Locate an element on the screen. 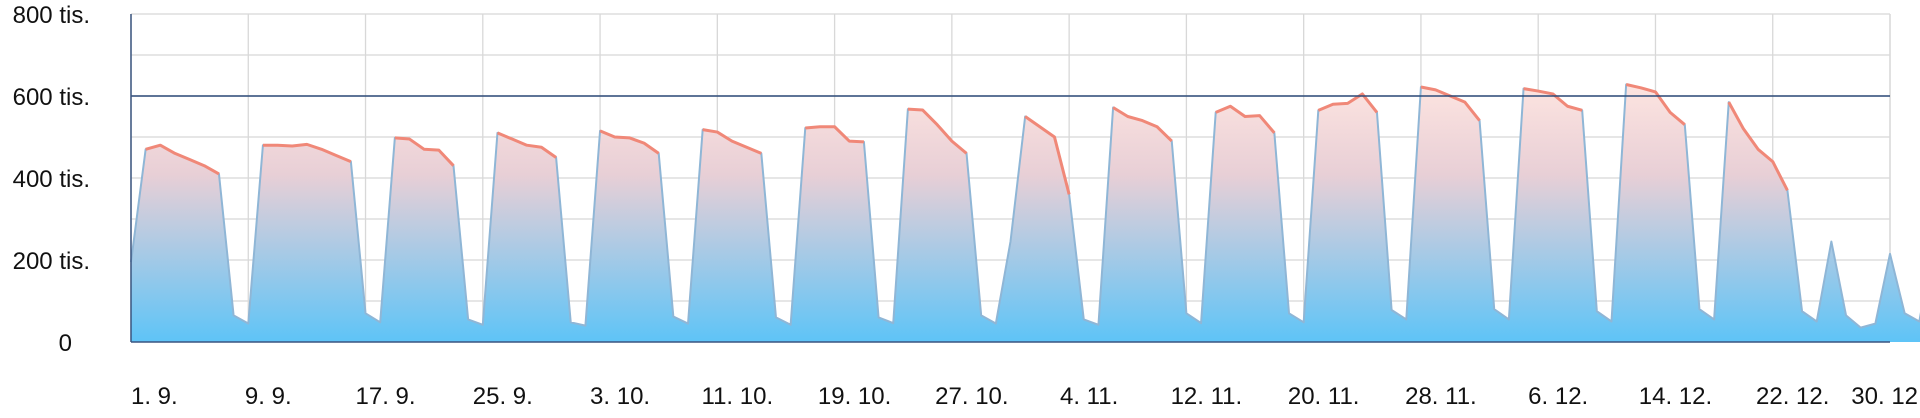 The width and height of the screenshot is (1920, 418). y-tick-label: 0 is located at coordinates (65, 343).